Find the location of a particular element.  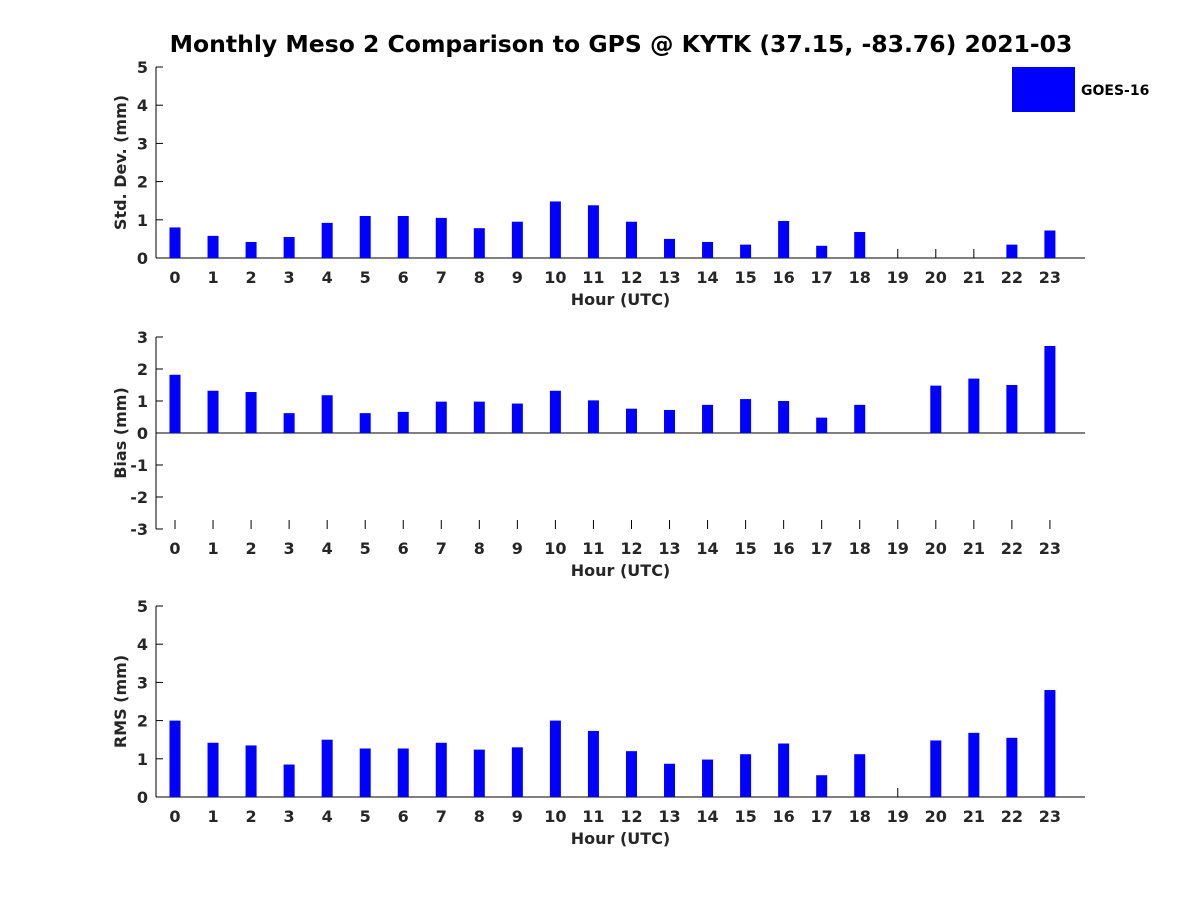

legend-swatch is located at coordinates (1043, 89).